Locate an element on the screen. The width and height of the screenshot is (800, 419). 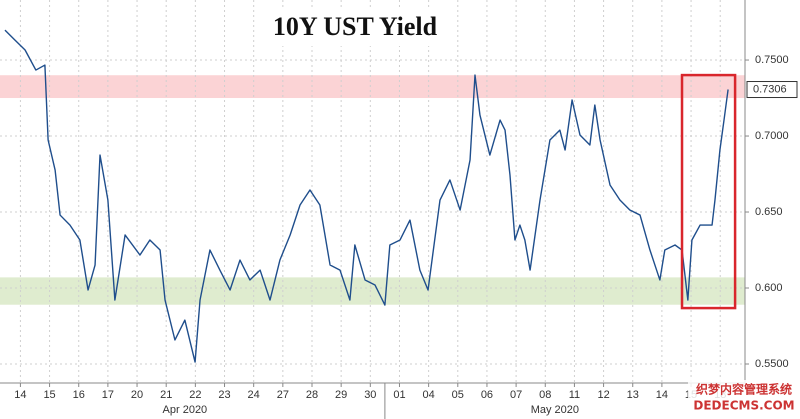
x-tick-label: 12 is located at coordinates (603, 395).